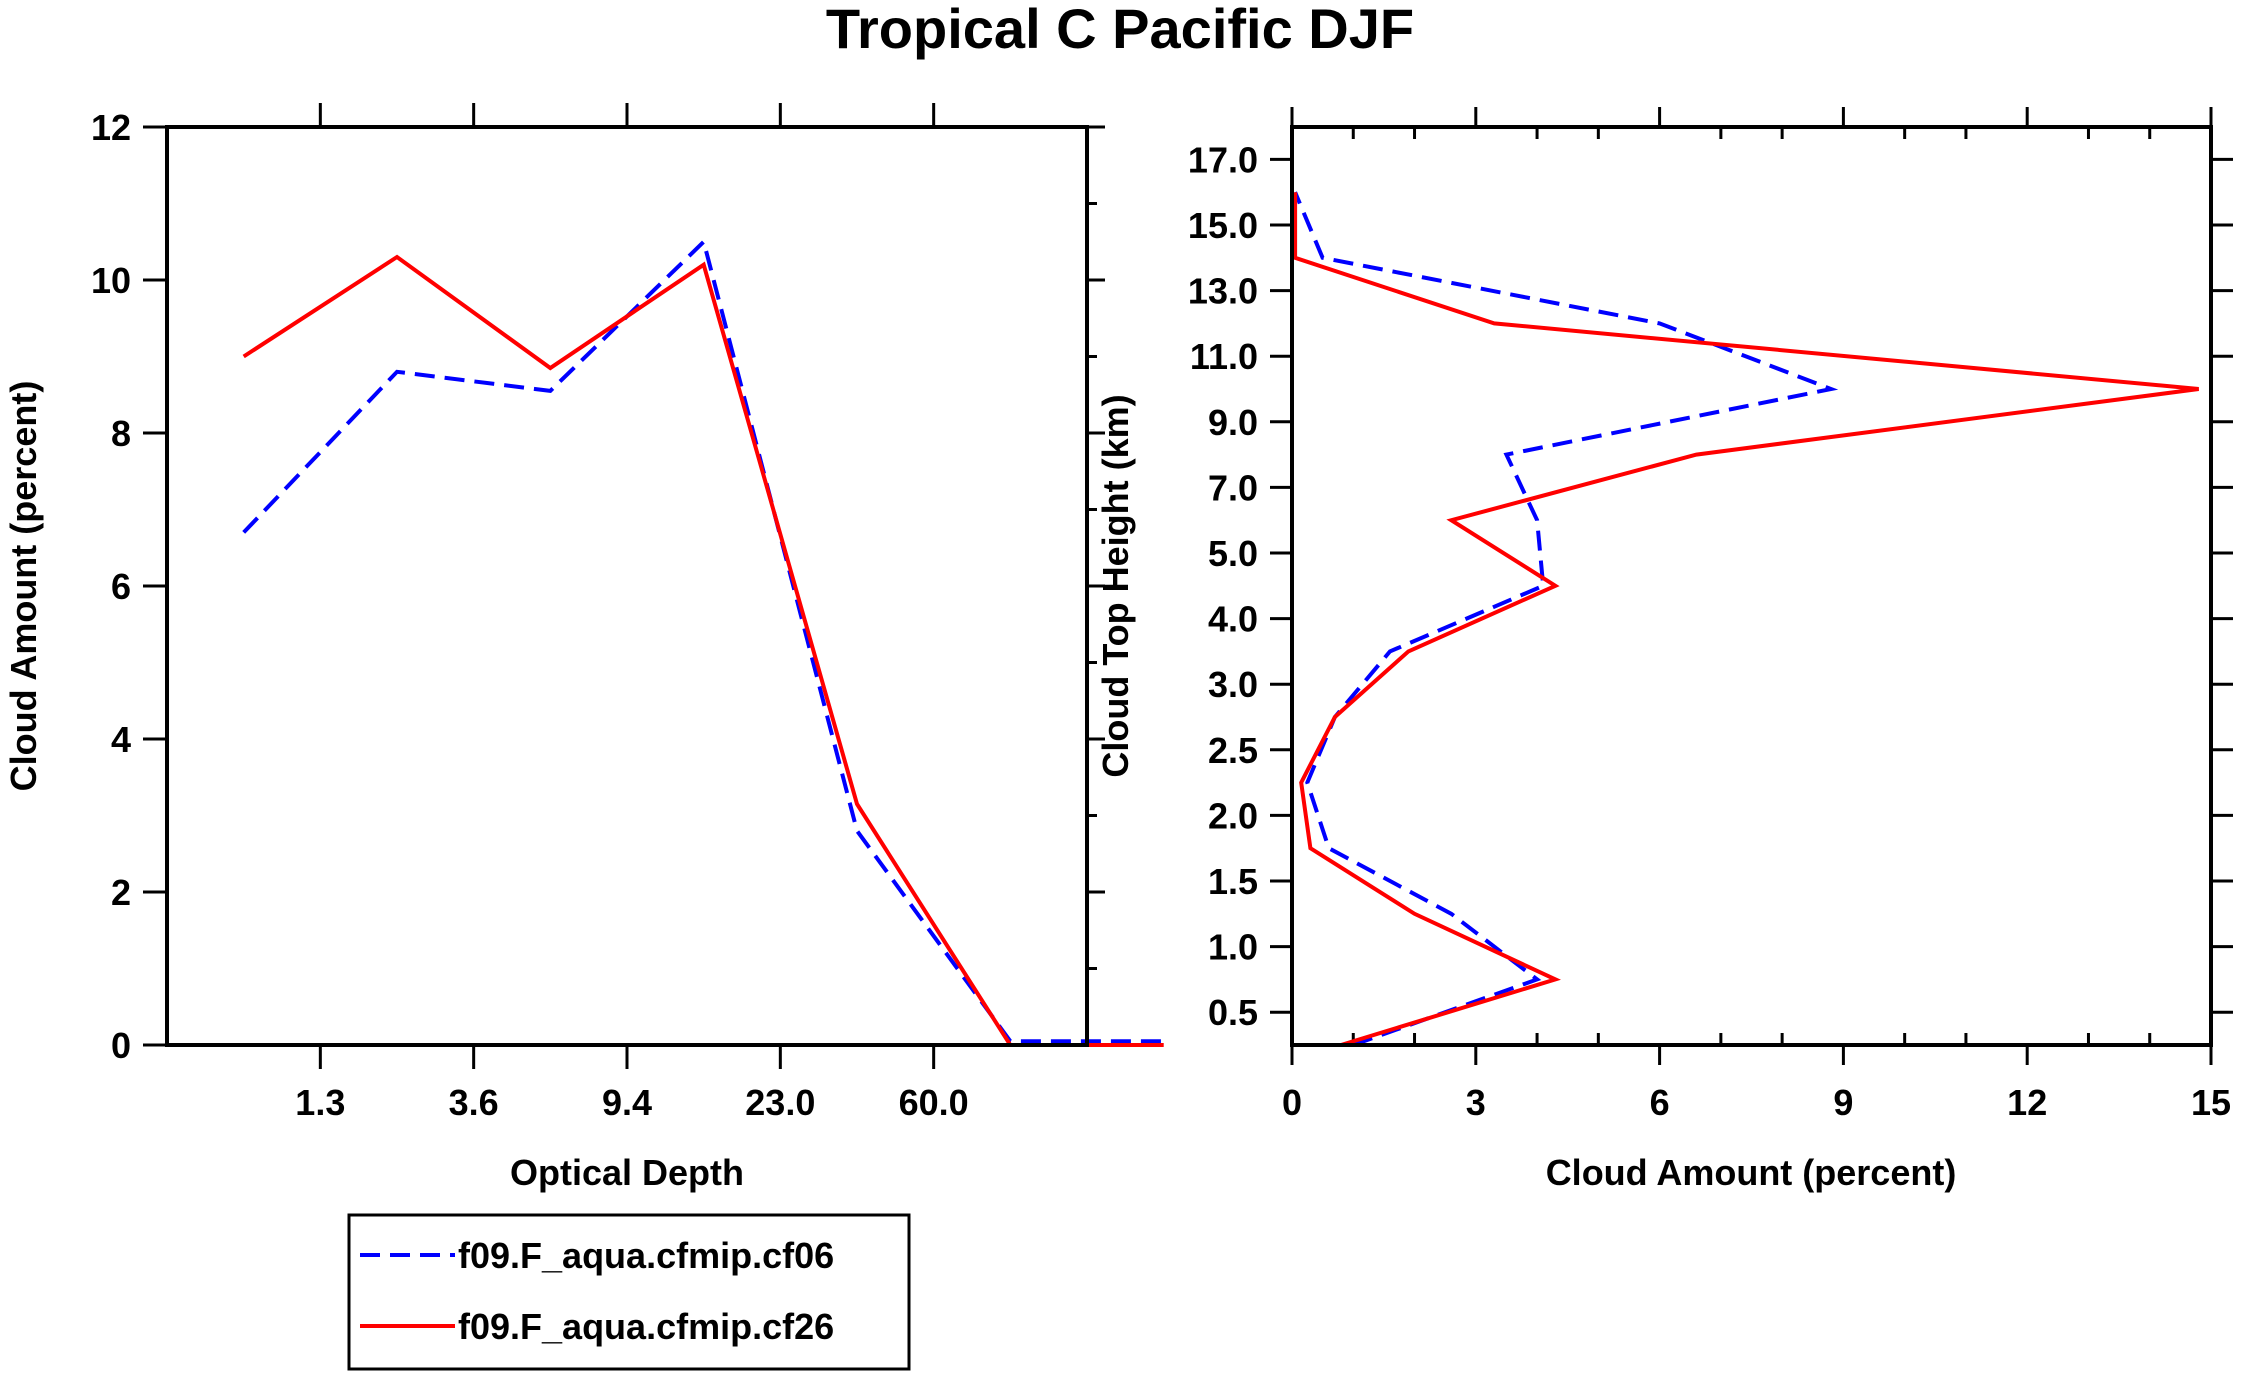 The height and width of the screenshot is (1373, 2241). Describe the element at coordinates (627, 1172) in the screenshot. I see `optical-depth-x-label: Optical Depth` at that location.